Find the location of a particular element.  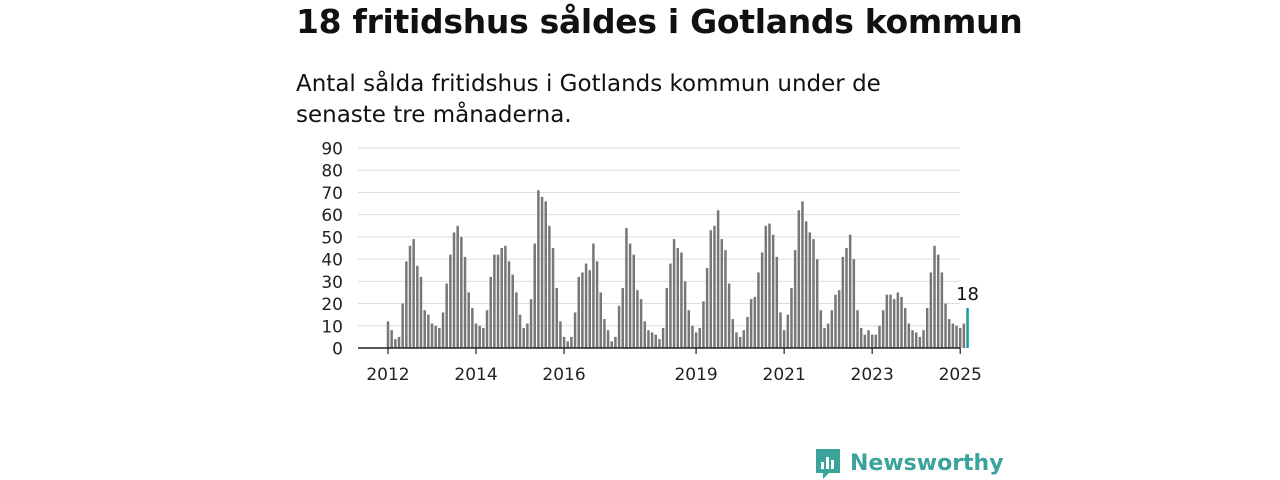

y-tick-label: 10 is located at coordinates (332, 327).